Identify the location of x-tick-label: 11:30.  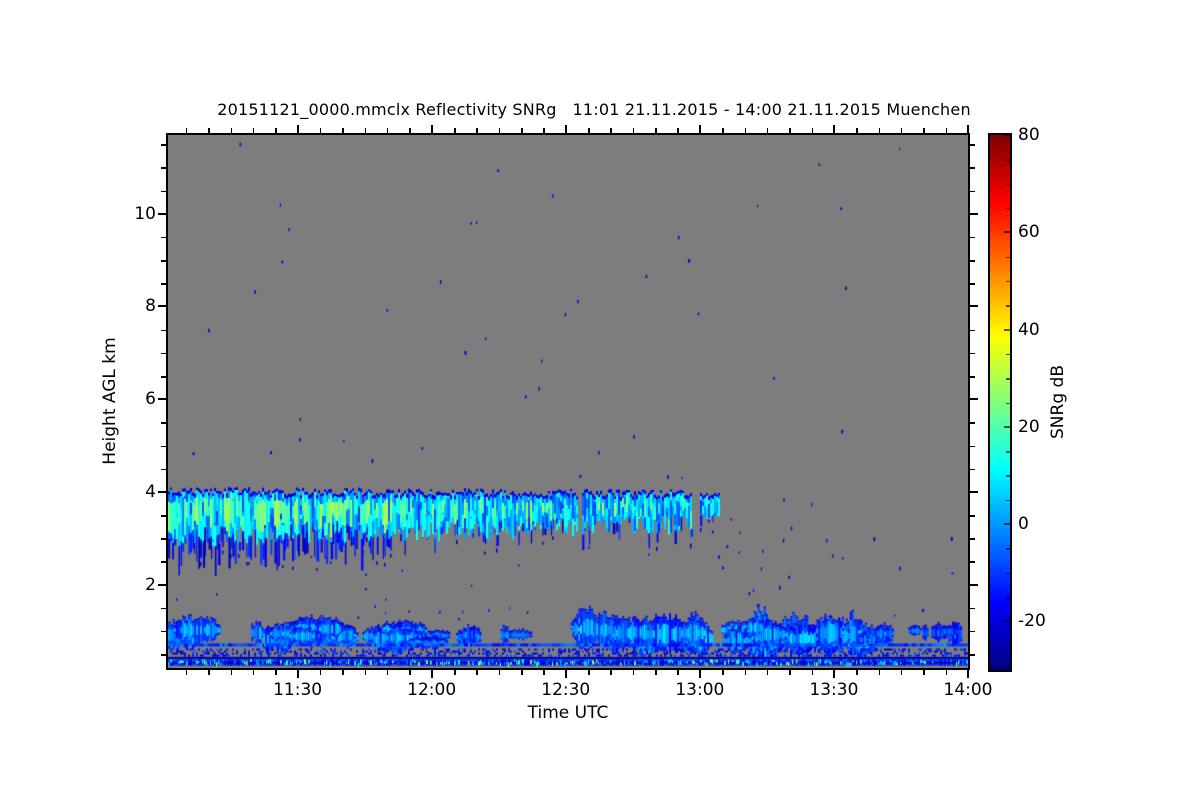
(298, 690).